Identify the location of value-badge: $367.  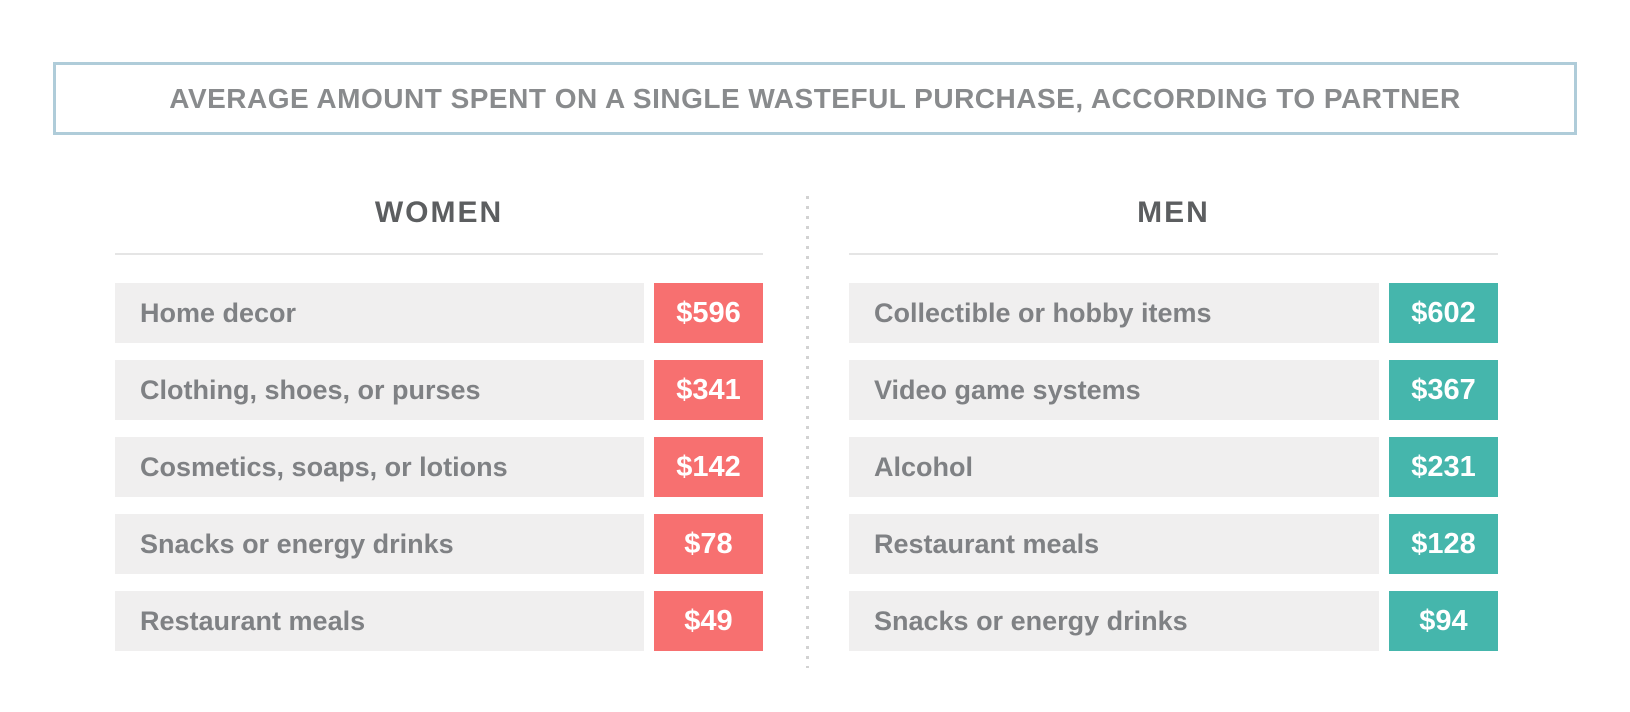
(1443, 390).